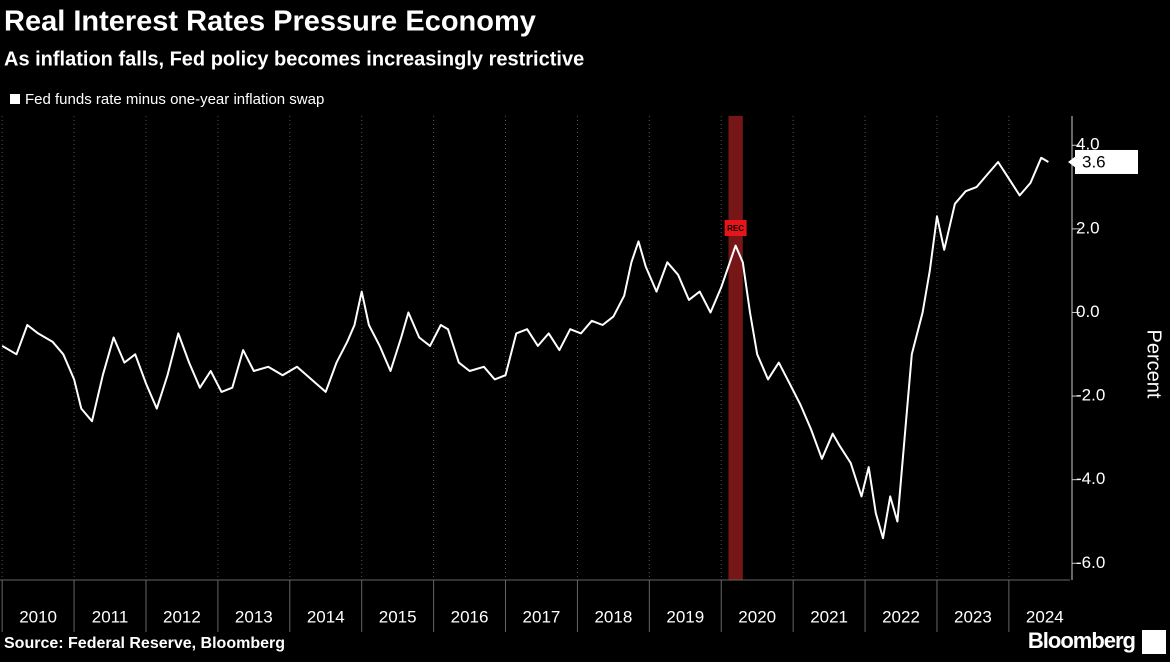  Describe the element at coordinates (38, 616) in the screenshot. I see `x-tick-label: 2010` at that location.